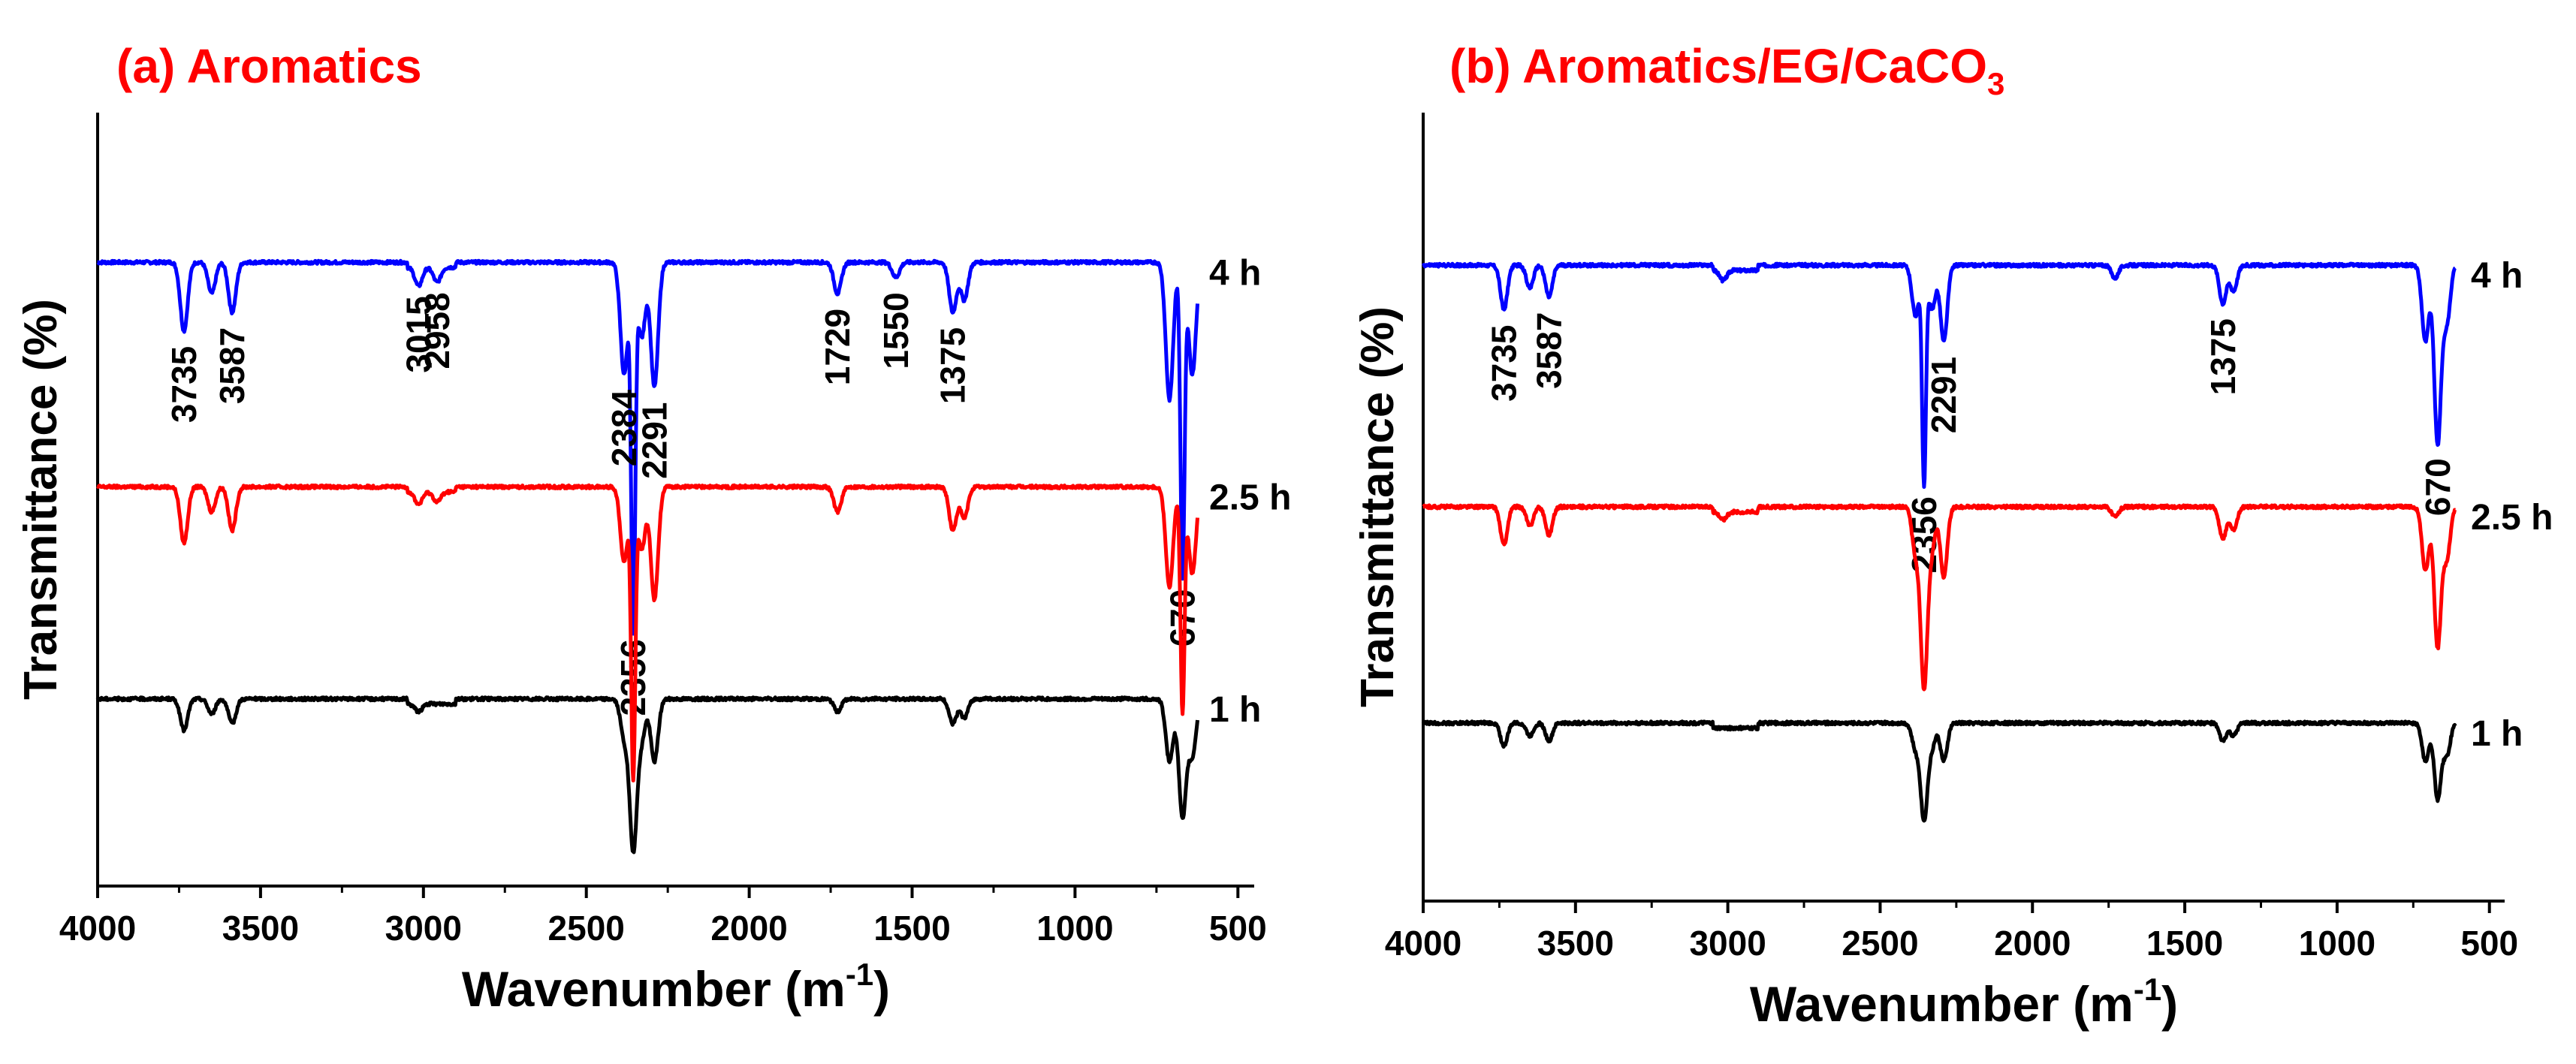 The image size is (2576, 1064). I want to click on series-line-4h, so click(1939, 375).